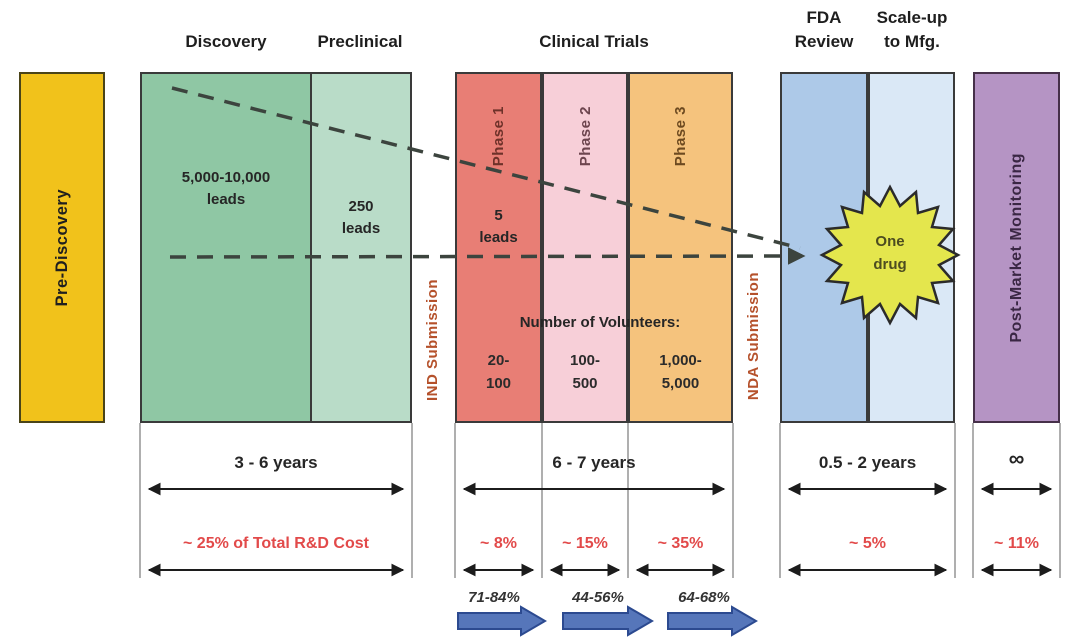 This screenshot has width=1080, height=643. Describe the element at coordinates (498, 372) in the screenshot. I see `phase-1-volunteers: 20- 100` at that location.